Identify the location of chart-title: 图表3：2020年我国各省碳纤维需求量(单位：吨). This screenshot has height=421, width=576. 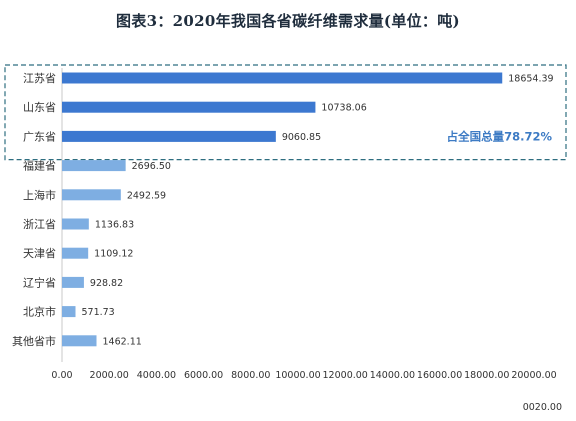
(288, 21).